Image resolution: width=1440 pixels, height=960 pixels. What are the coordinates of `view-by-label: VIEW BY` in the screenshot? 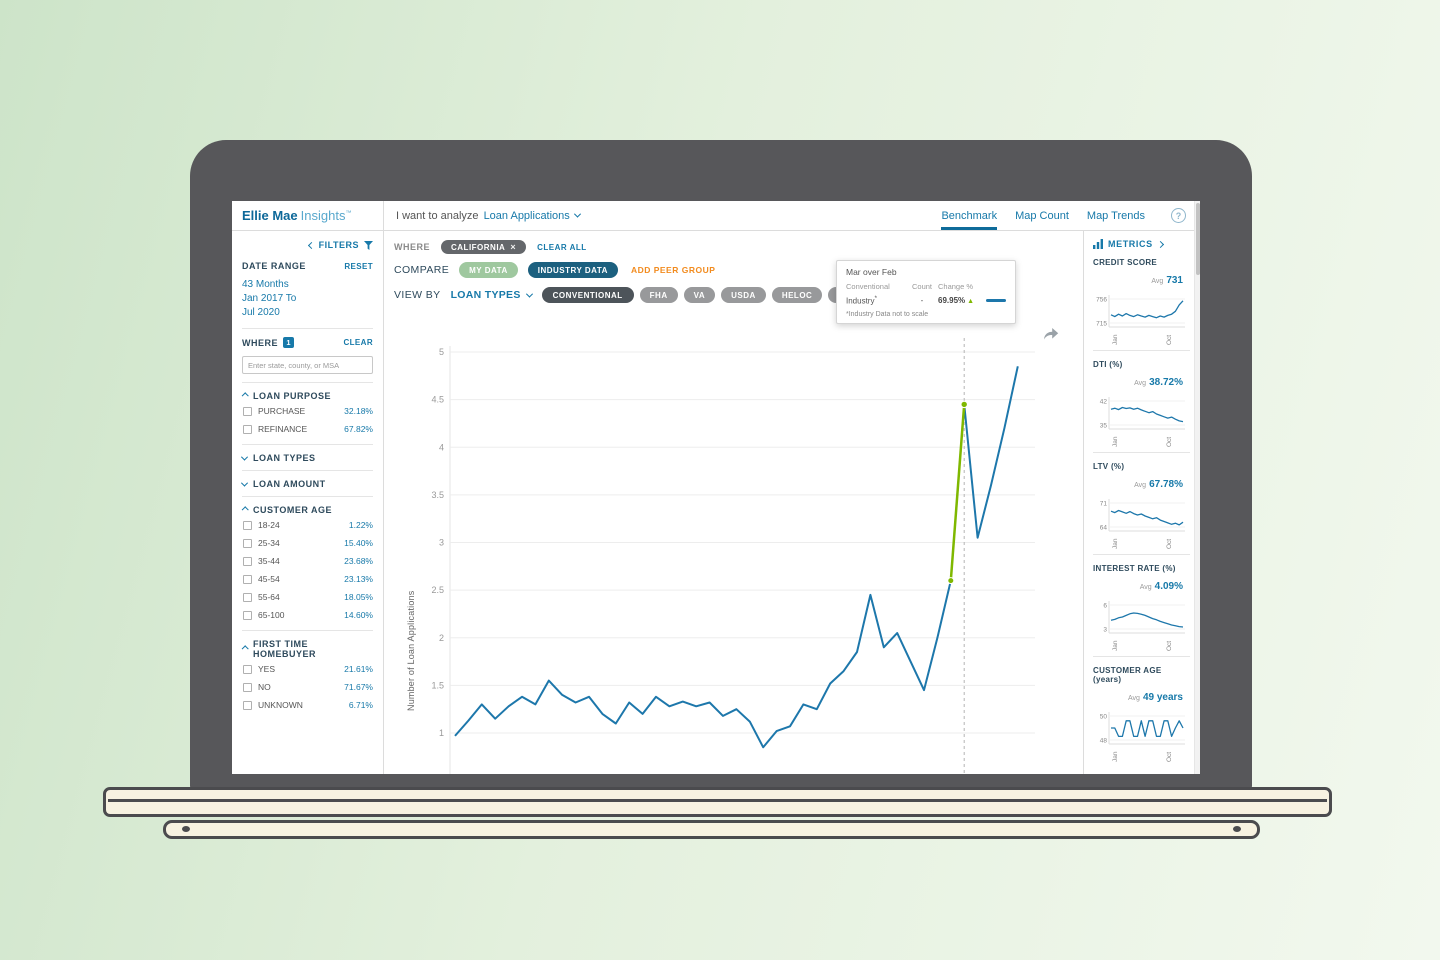 It's located at (417, 295).